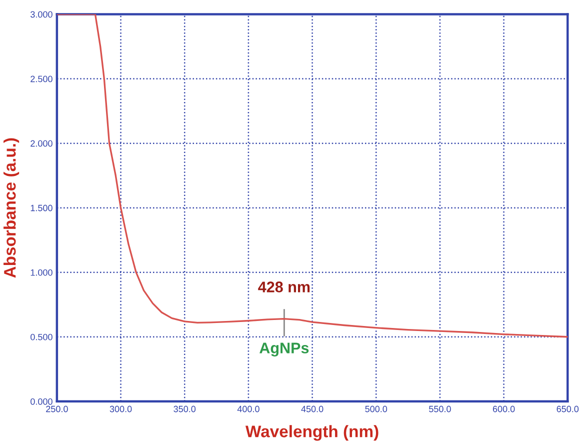 Image resolution: width=587 pixels, height=446 pixels. I want to click on x-axis-title: Wavelength (nm), so click(311, 433).